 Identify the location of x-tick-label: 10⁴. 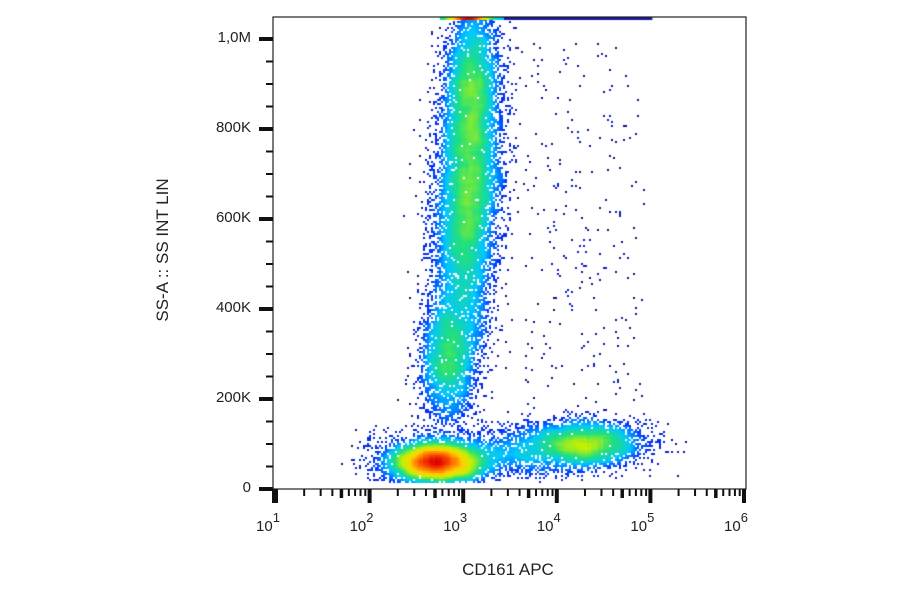
(548, 522).